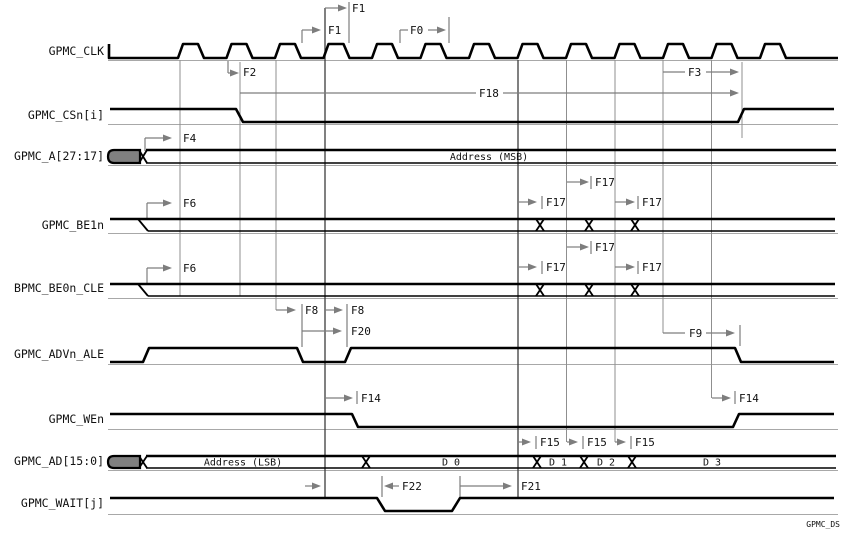 This screenshot has height=533, width=843. I want to click on bus-gpmc-a-crossover, so click(143, 156).